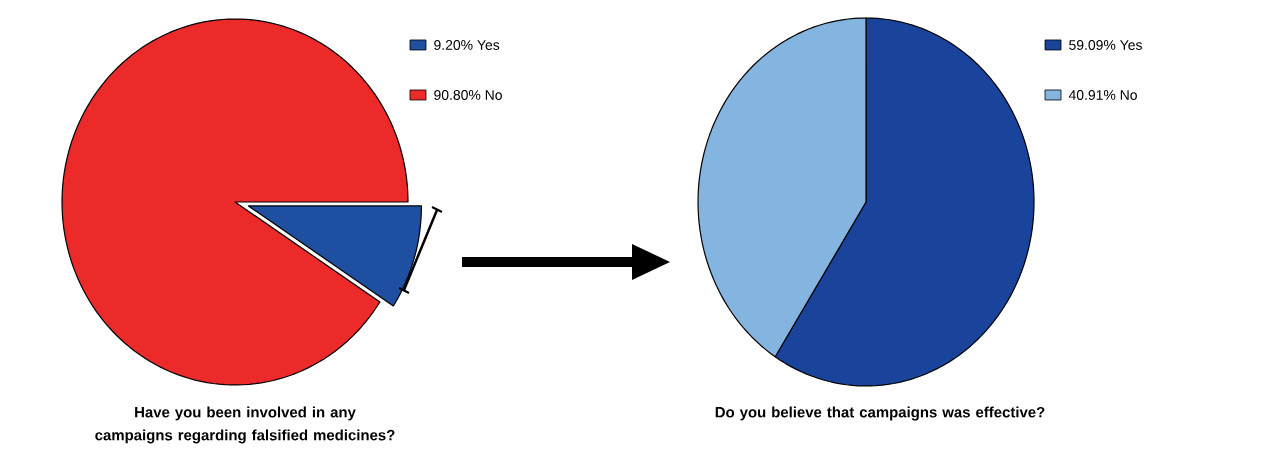  Describe the element at coordinates (468, 95) in the screenshot. I see `legend-label: 90.80% No` at that location.